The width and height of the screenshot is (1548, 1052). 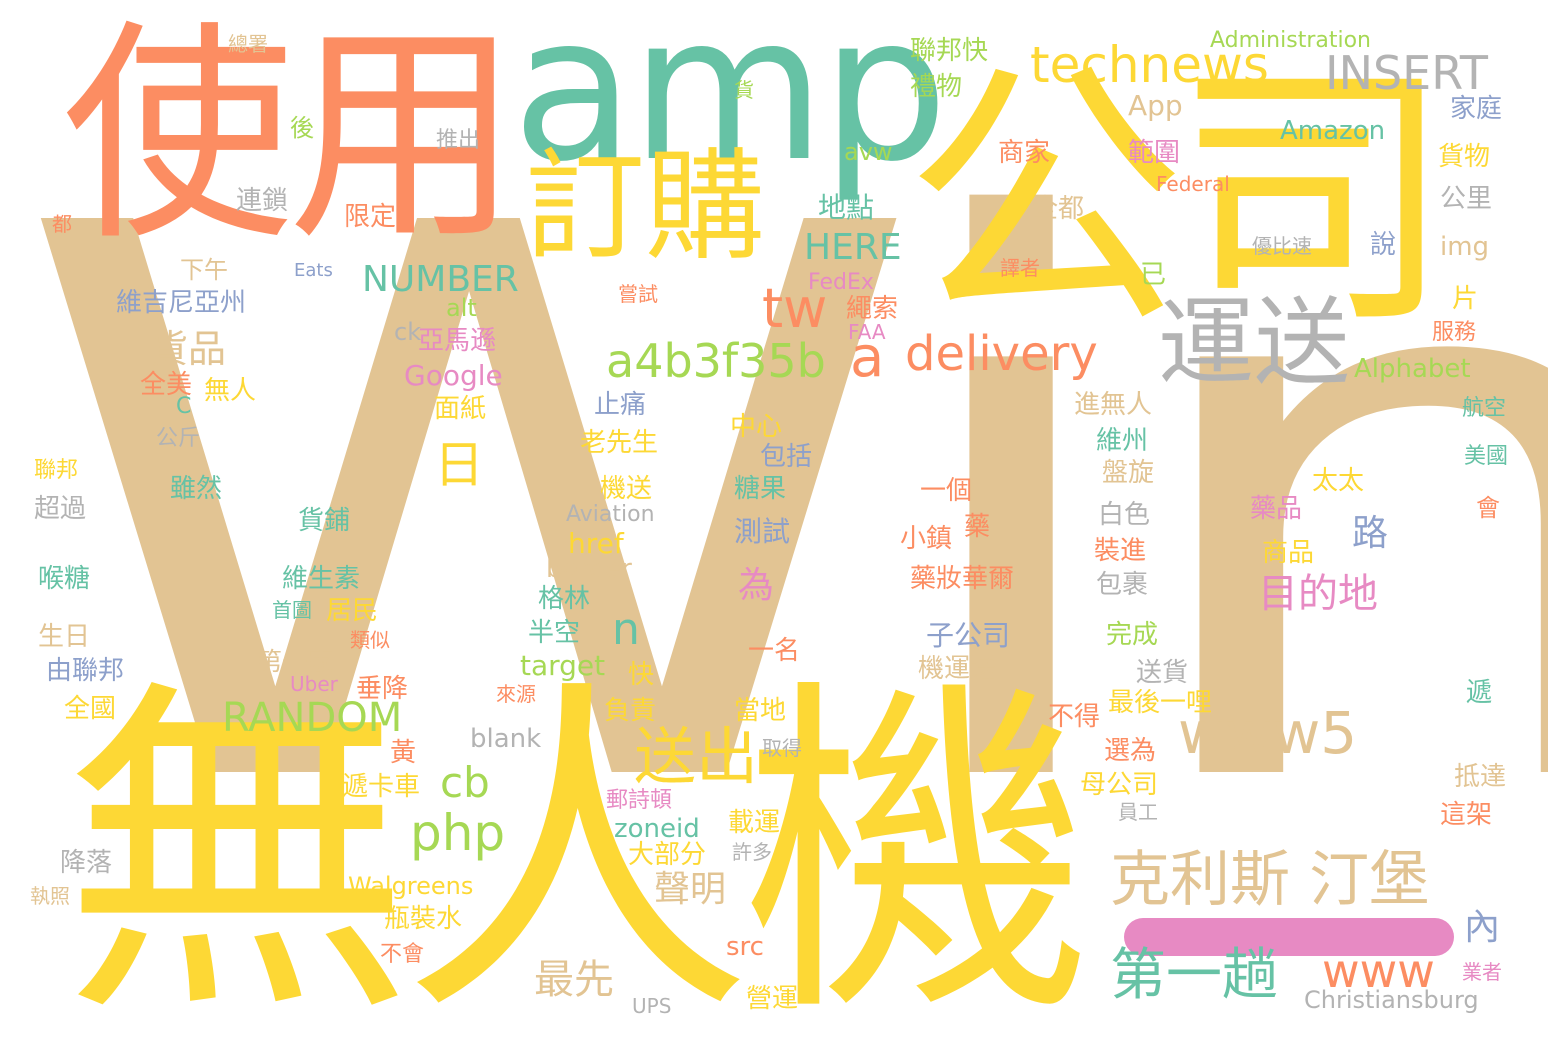 What do you see at coordinates (312, 718) in the screenshot?
I see `word: RANDOM` at bounding box center [312, 718].